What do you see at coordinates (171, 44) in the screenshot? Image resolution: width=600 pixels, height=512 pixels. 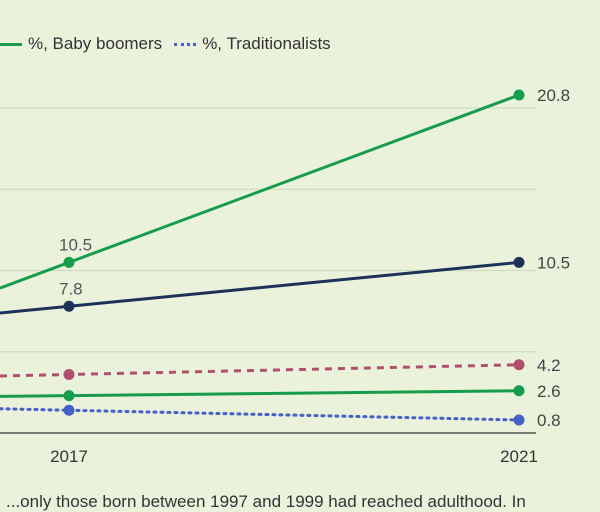 I see `legend: %, Baby boomers %, Traditionalists` at bounding box center [171, 44].